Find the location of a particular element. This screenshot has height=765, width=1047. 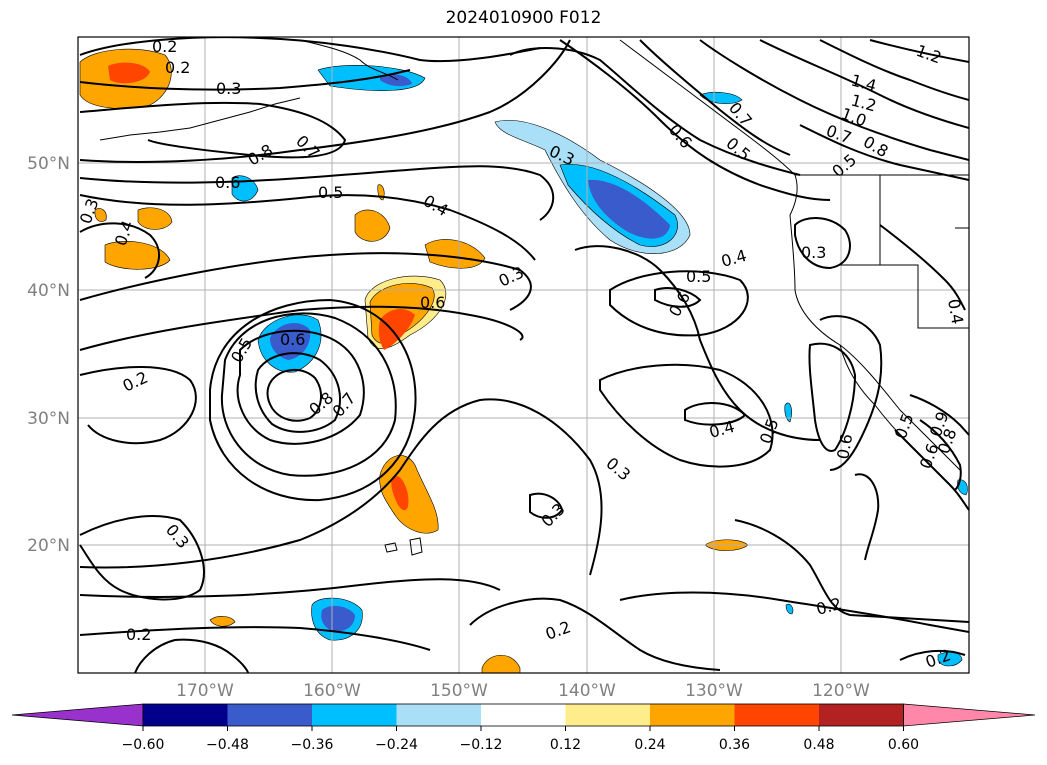

colorbar-frame is located at coordinates (523, 715).